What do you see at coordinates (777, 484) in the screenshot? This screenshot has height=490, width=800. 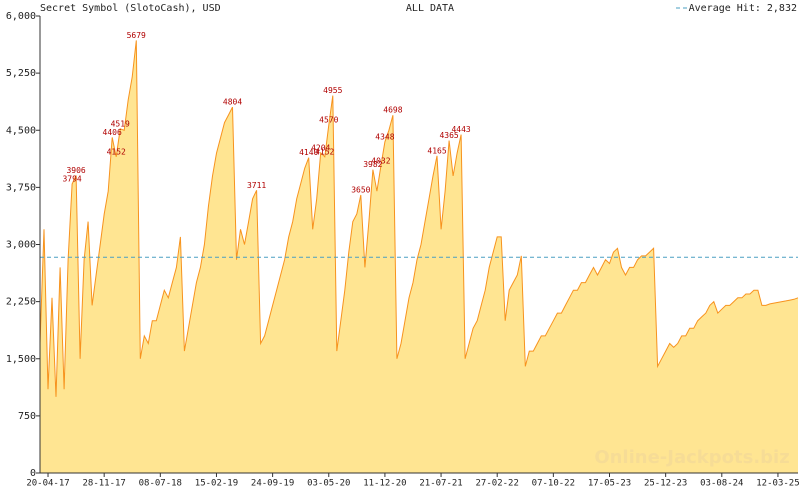 I see `x-tick-label: 12-03-25` at bounding box center [777, 484].